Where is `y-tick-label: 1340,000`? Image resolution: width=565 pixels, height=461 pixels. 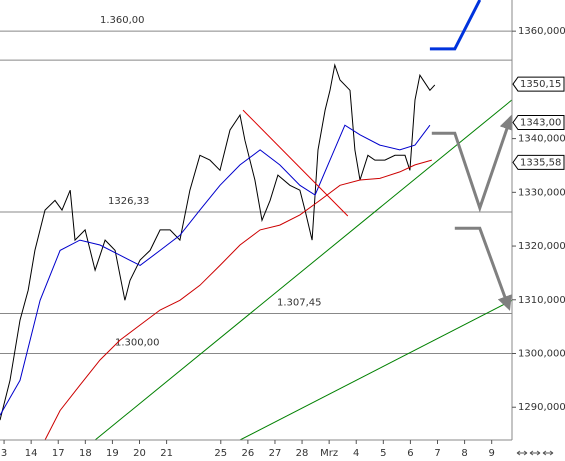
y-tick-label: 1340,000 is located at coordinates (541, 139).